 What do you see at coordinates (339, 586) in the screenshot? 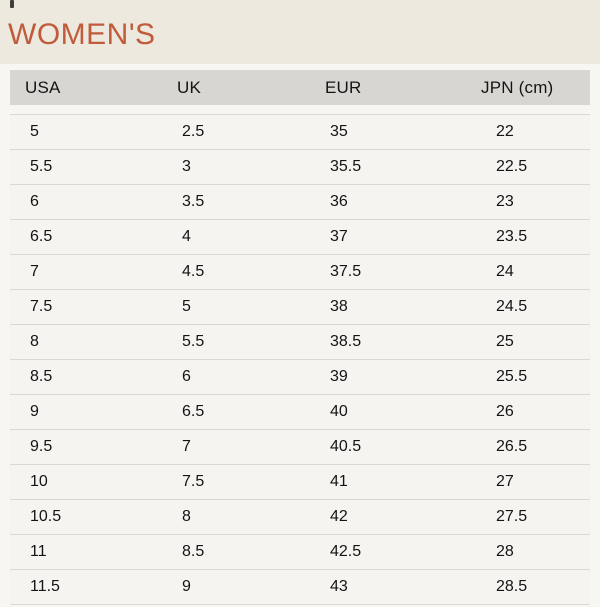
I see `table-cell: 43` at bounding box center [339, 586].